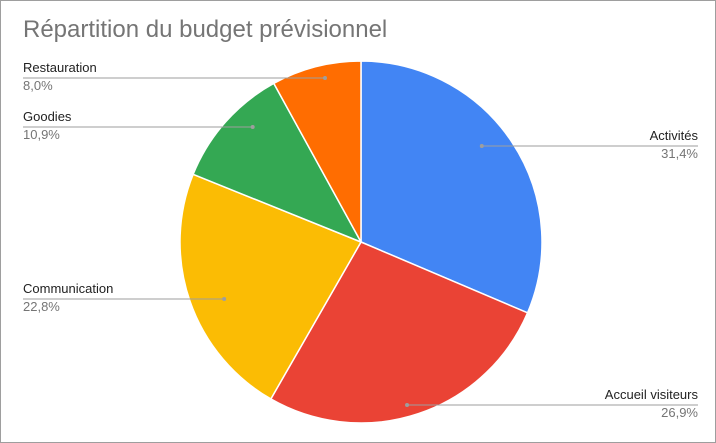 The image size is (716, 443). I want to click on leader-dot-accueil-visiteurs, so click(407, 405).